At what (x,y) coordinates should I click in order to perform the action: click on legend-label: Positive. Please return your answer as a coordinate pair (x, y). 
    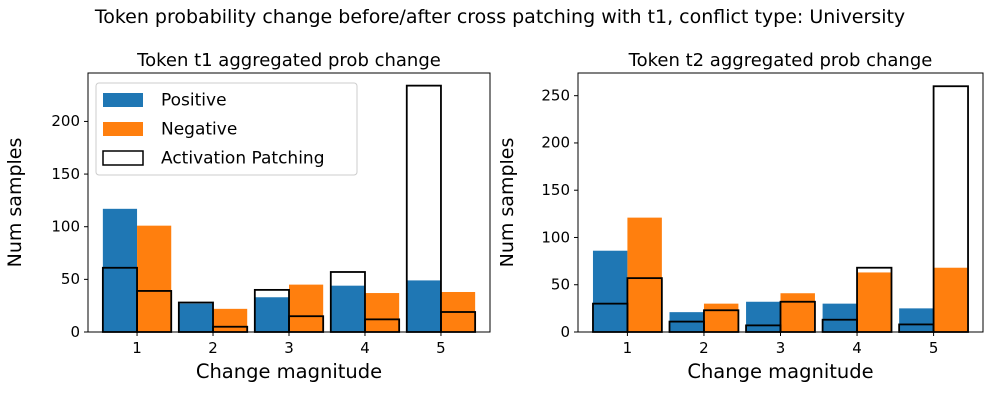
    Looking at the image, I should click on (194, 100).